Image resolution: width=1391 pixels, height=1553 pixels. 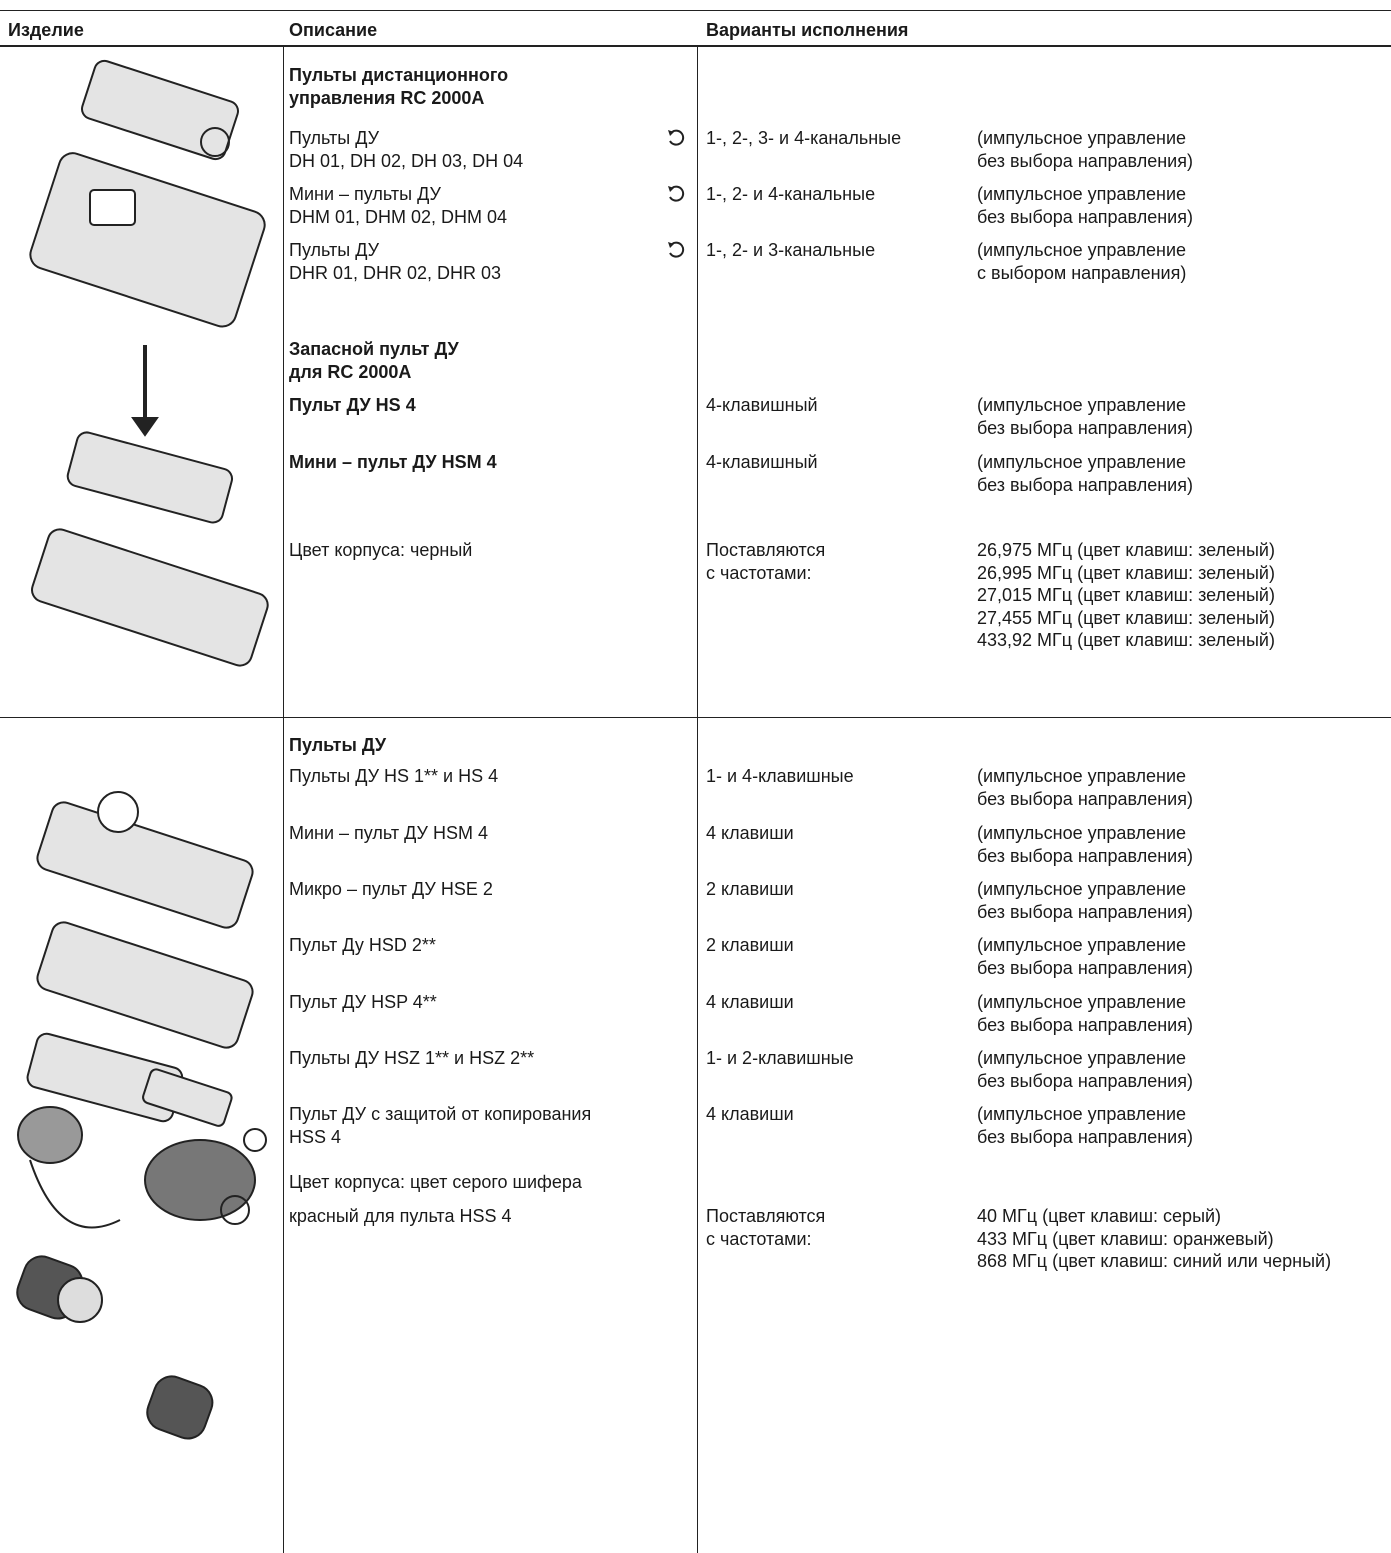 What do you see at coordinates (1126, 595) in the screenshot?
I see `frequency: 27,015 МГц (цвет клавиш: зеленый)` at bounding box center [1126, 595].